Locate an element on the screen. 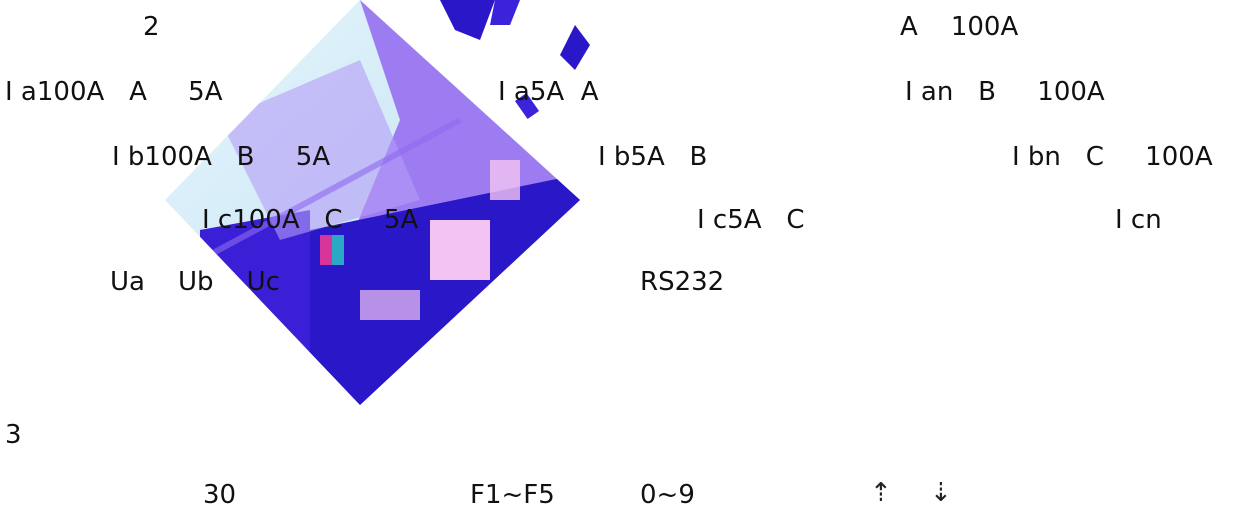 Image resolution: width=1233 pixels, height=522 pixels. row3-middle-text: I b5A B is located at coordinates (653, 157).